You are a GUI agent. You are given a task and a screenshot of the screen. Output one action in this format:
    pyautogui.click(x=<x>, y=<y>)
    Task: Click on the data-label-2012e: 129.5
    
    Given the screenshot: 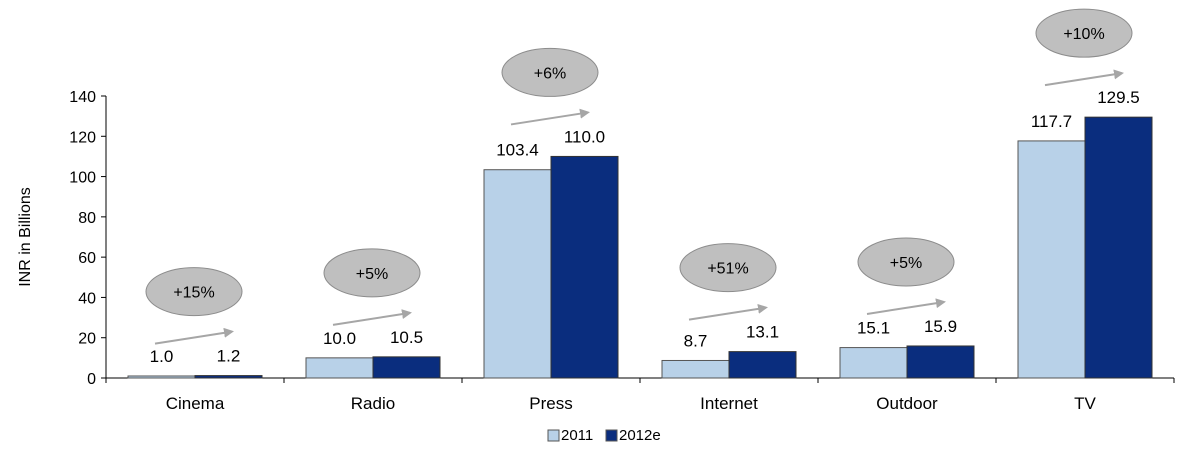 What is the action you would take?
    pyautogui.click(x=1118, y=97)
    